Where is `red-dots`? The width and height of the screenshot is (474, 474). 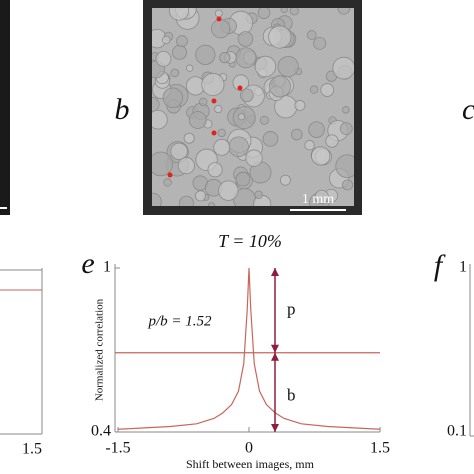
red-dots is located at coordinates (205, 97).